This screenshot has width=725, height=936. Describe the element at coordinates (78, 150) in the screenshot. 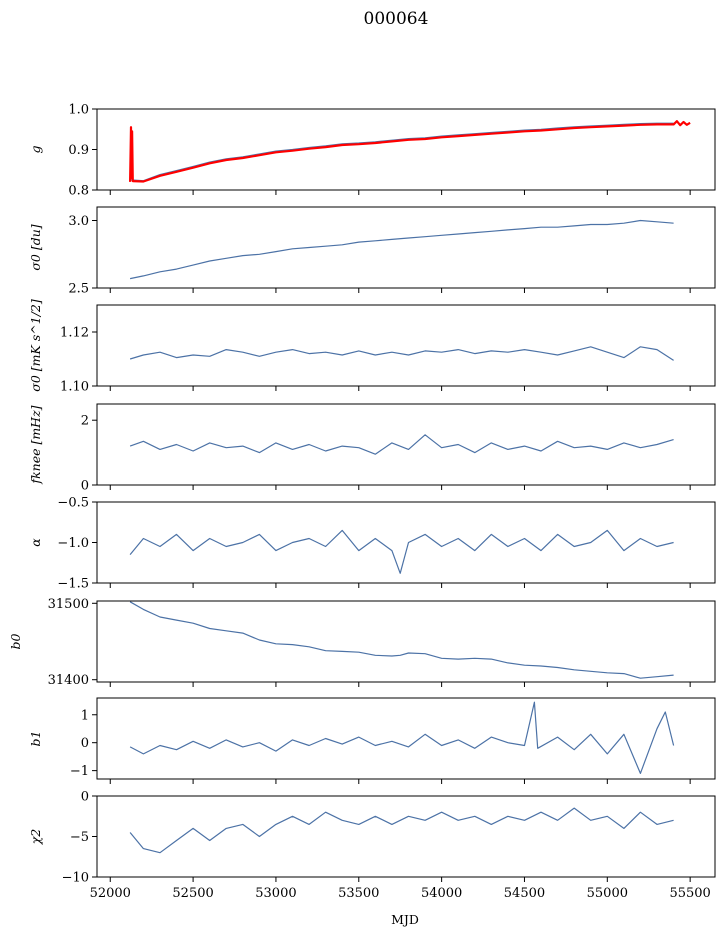

I see `g-ytick-label: 0.9` at that location.